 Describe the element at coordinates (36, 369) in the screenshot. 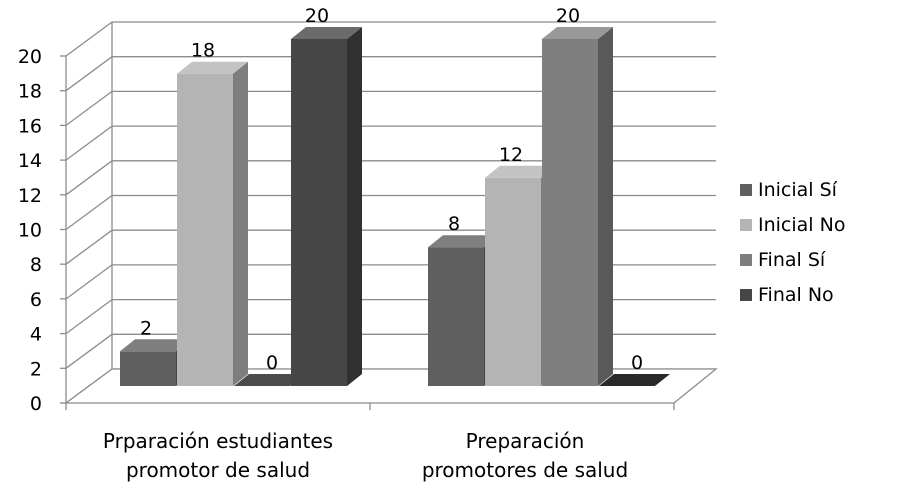

I see `y-tick-label: 2` at that location.